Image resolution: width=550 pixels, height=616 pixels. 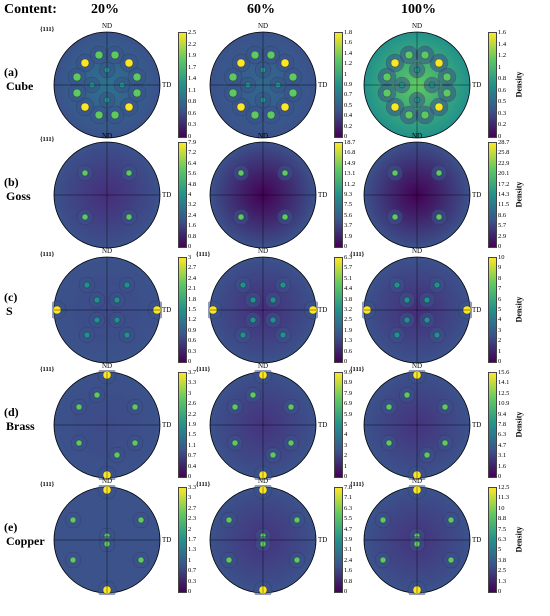 What do you see at coordinates (350, 174) in the screenshot?
I see `colorbar-tick-label: 13.1` at bounding box center [350, 174].